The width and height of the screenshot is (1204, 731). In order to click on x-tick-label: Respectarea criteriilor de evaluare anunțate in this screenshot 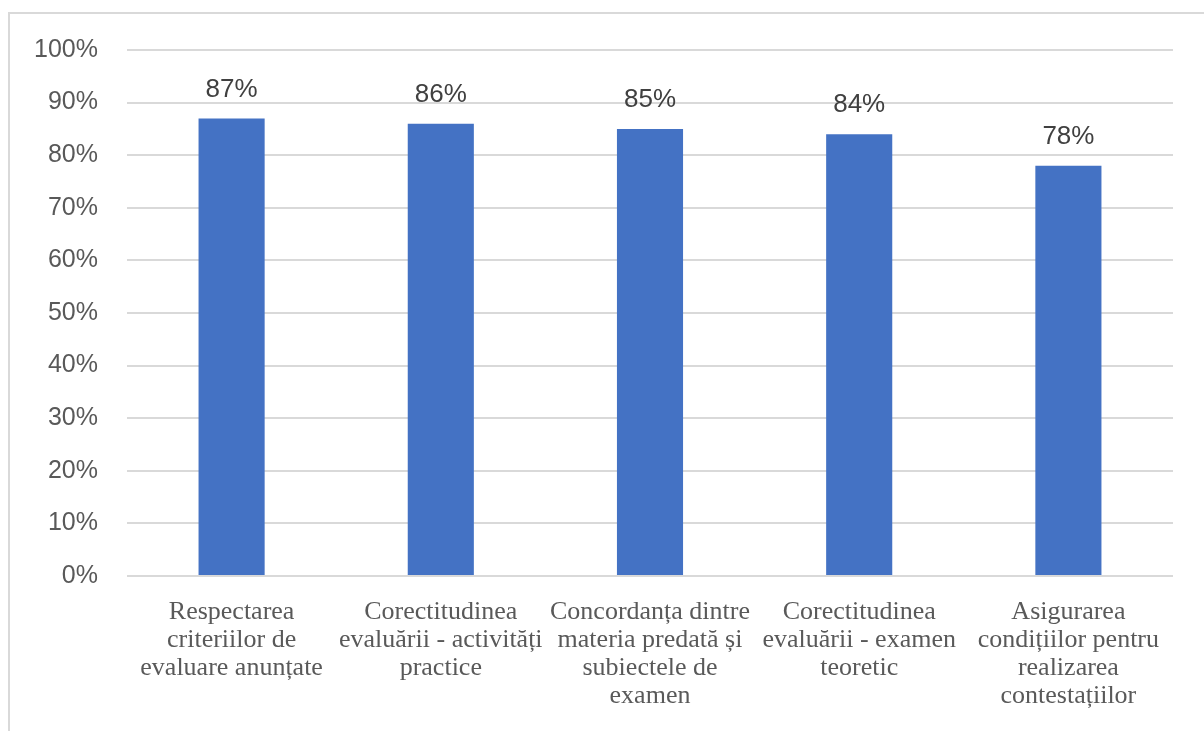, I will do `click(231, 638)`.